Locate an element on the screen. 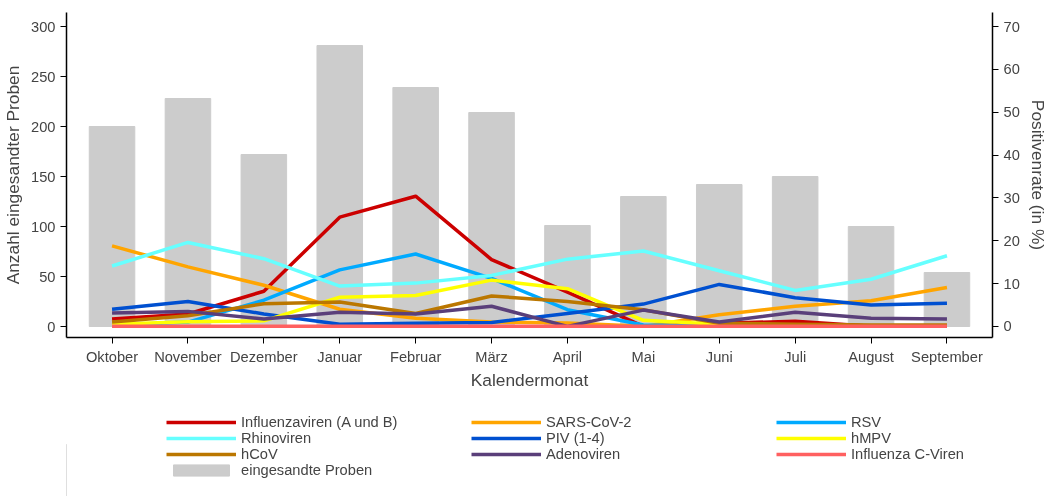 The image size is (1062, 504). y2-axis-title: Positivenrate (in %) is located at coordinates (1037, 175).